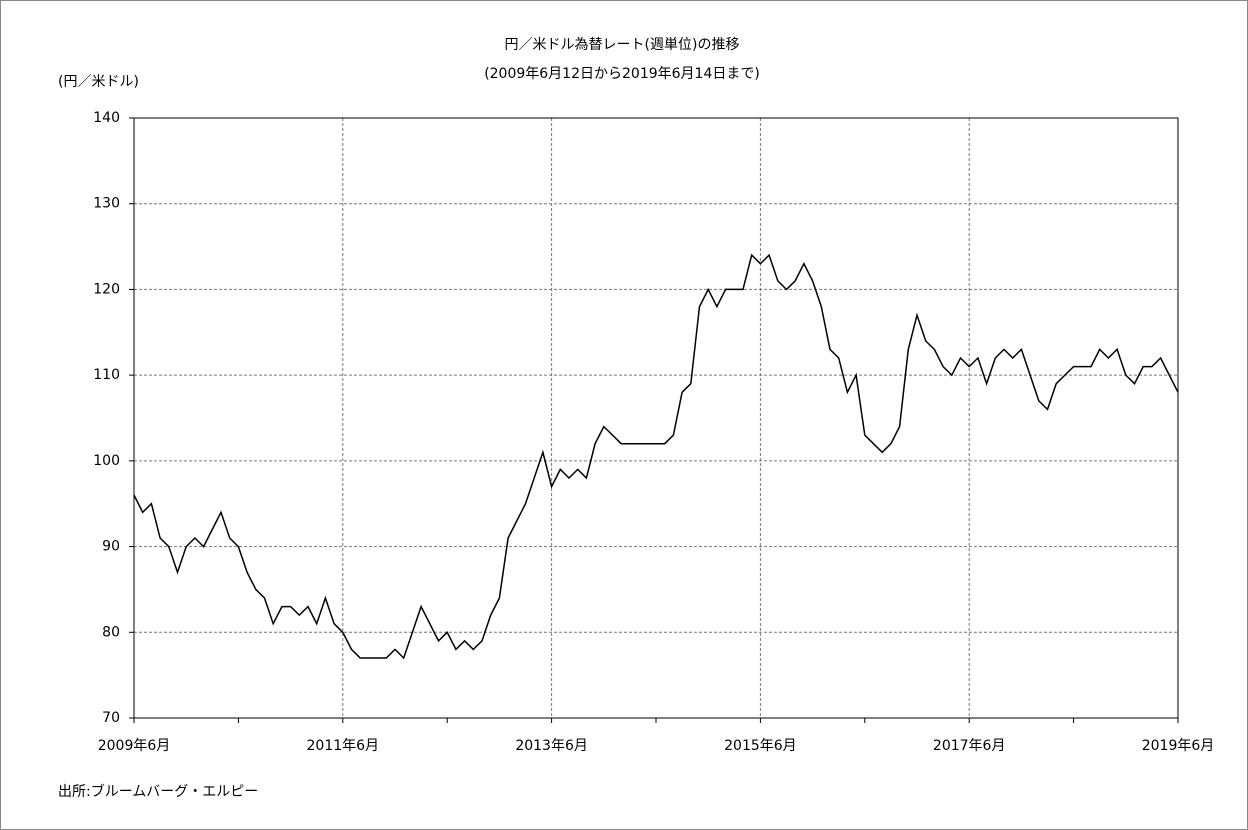 This screenshot has width=1248, height=830. Describe the element at coordinates (106, 375) in the screenshot. I see `y-tick-label: 110` at that location.